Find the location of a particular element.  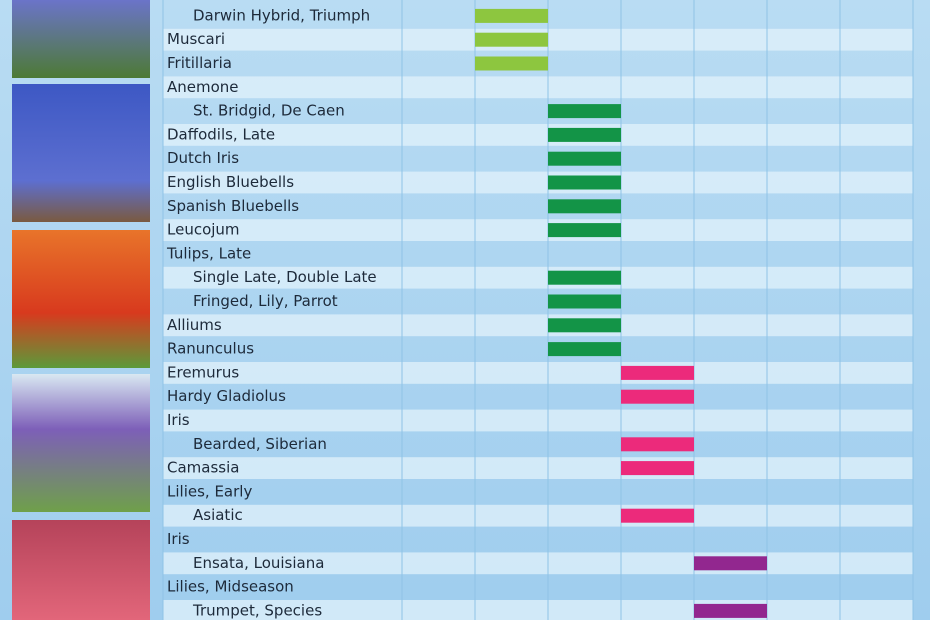

row-label: Dutch Iris is located at coordinates (203, 158).